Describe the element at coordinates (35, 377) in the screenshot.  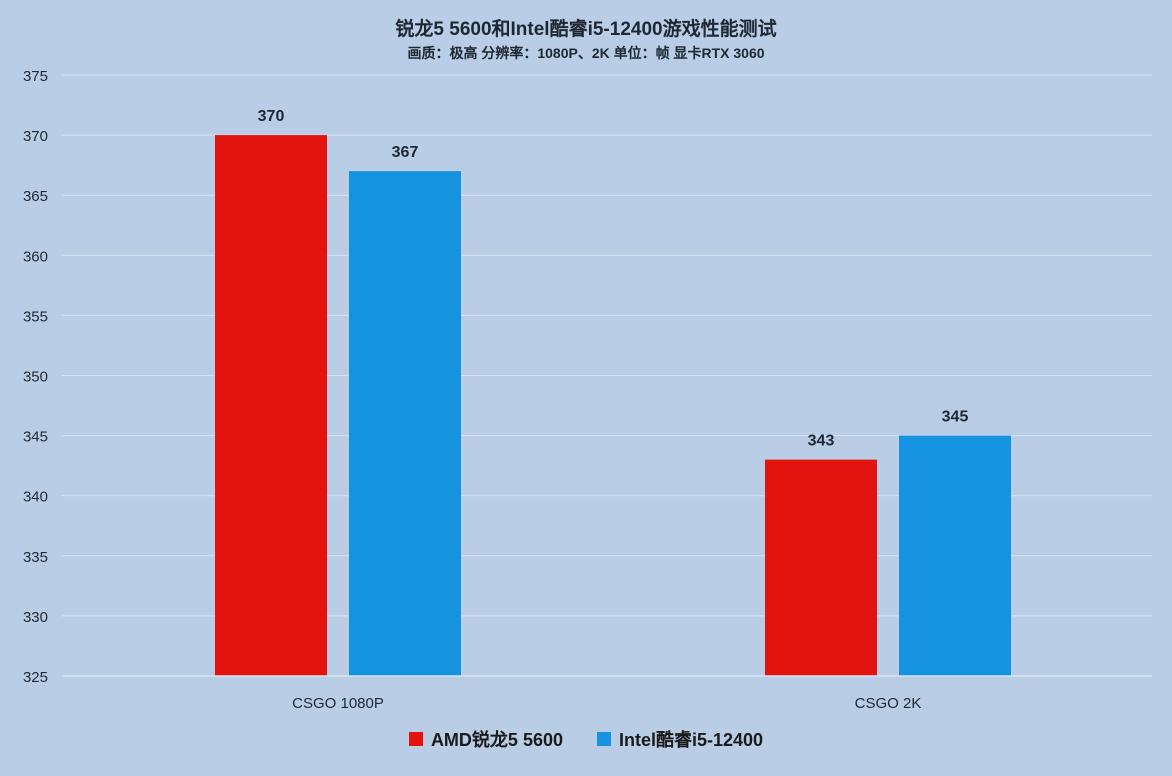
I see `y-tick-label-5: 350` at that location.